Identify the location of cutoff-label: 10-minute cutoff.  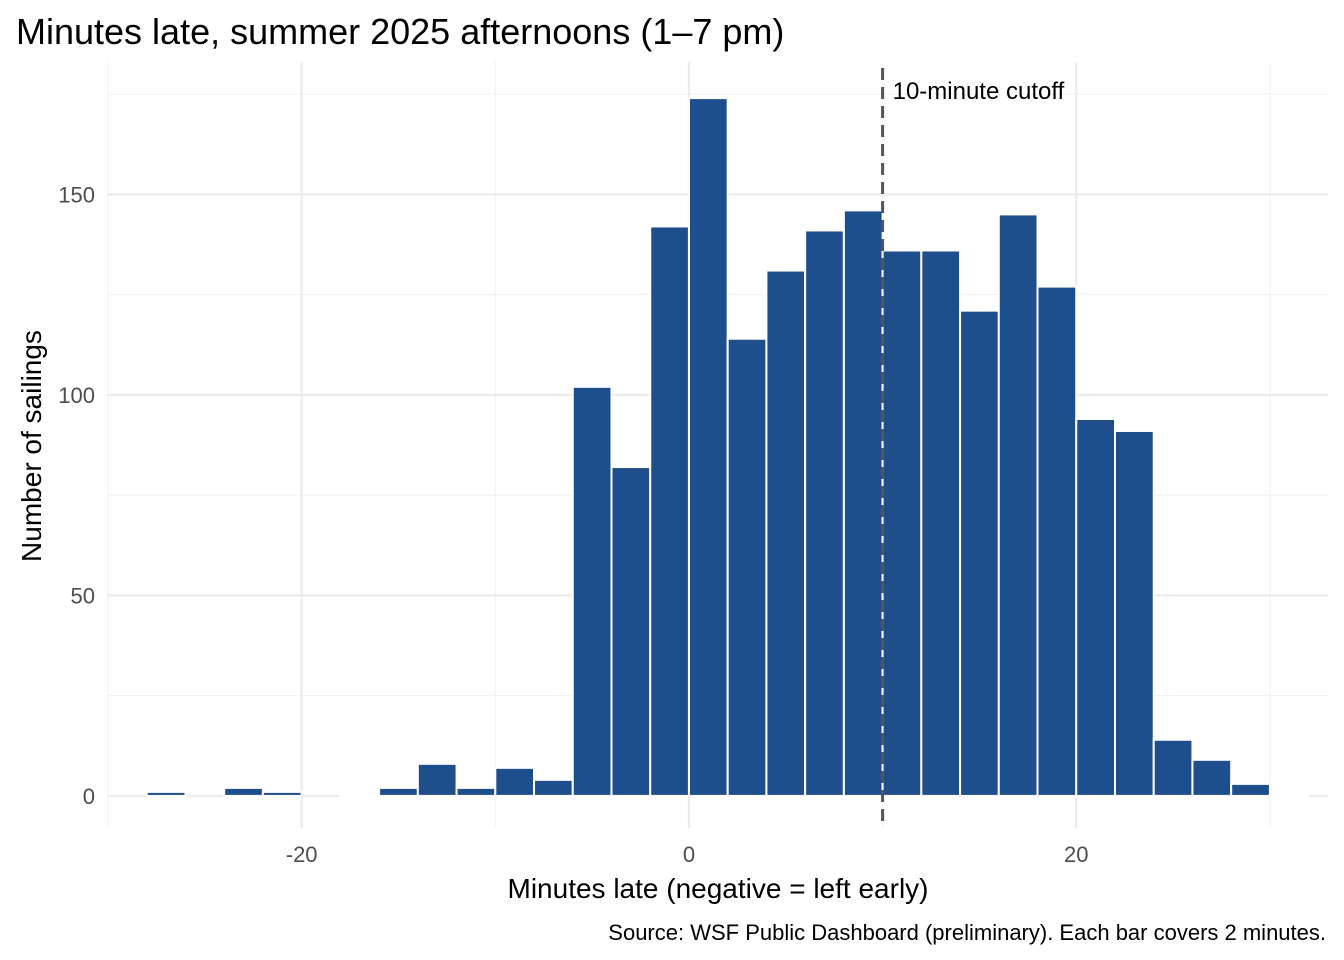
(979, 91).